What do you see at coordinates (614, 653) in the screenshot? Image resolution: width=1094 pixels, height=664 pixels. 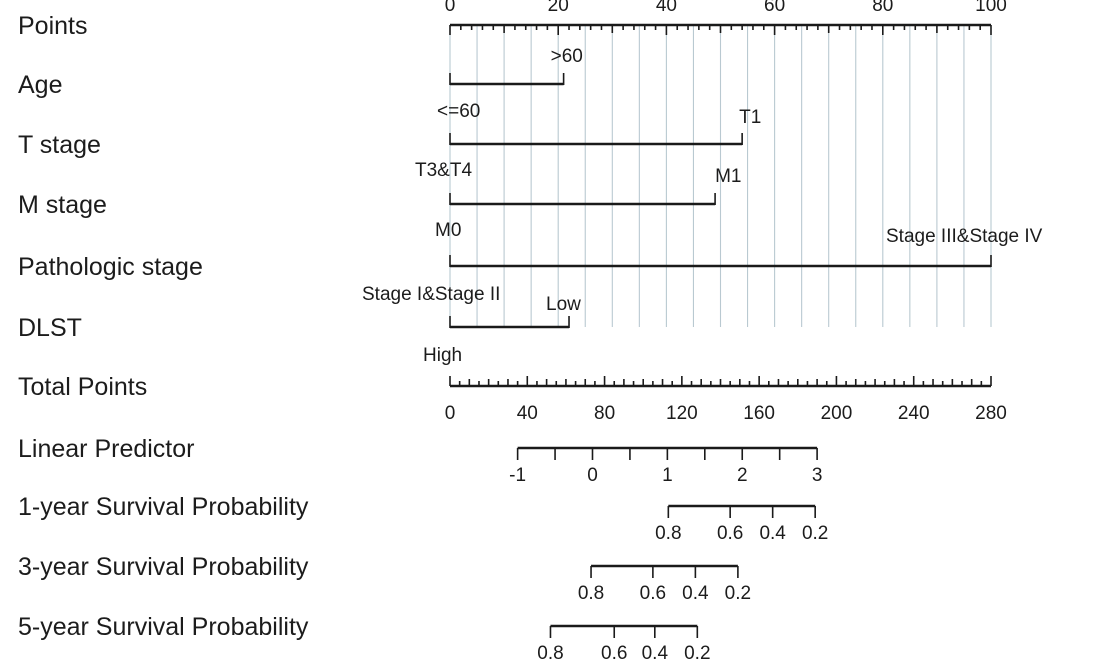 I see `tick-label-5-year-survival-probability: 0.6` at bounding box center [614, 653].